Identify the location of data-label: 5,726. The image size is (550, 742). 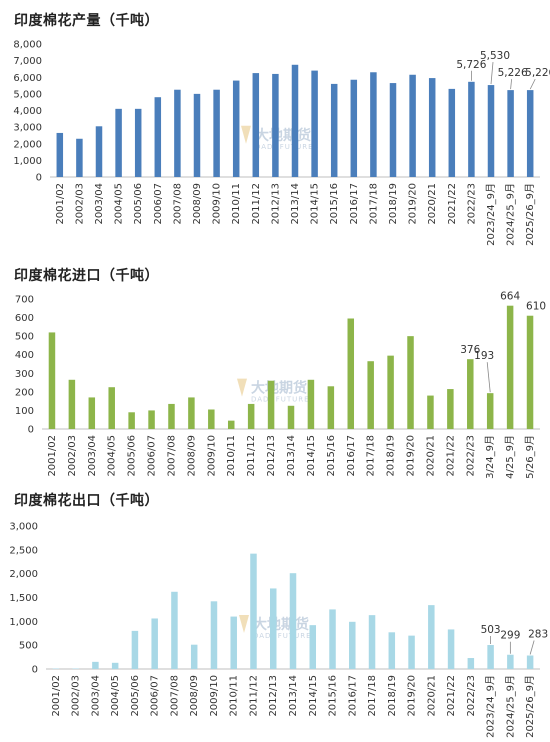
(471, 65).